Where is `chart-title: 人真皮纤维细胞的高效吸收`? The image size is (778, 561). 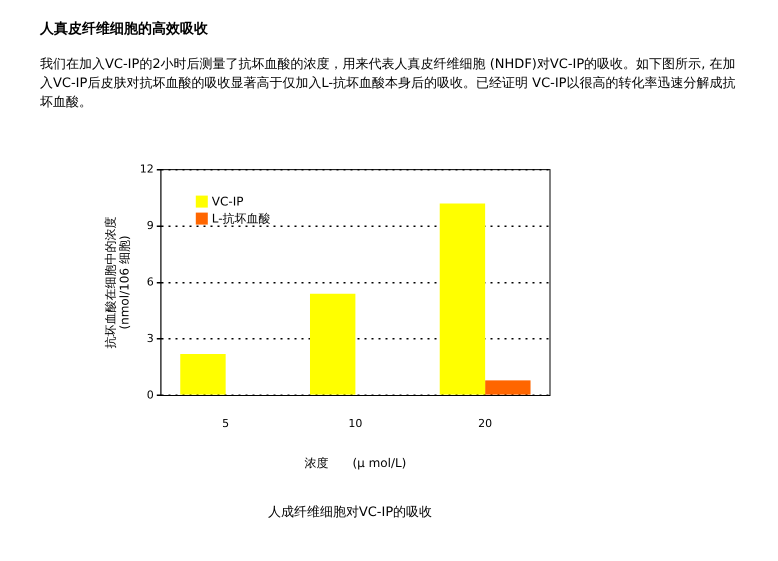
chart-title: 人真皮纤维细胞的高效吸收 is located at coordinates (124, 29).